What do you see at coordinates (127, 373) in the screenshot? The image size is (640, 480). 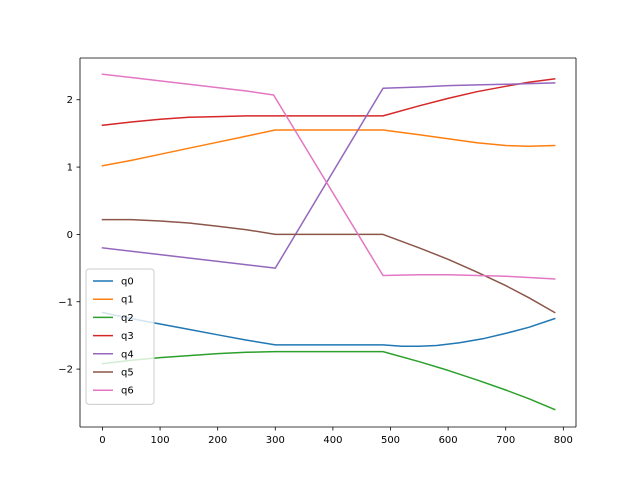 I see `legend-label-q5: q5` at bounding box center [127, 373].